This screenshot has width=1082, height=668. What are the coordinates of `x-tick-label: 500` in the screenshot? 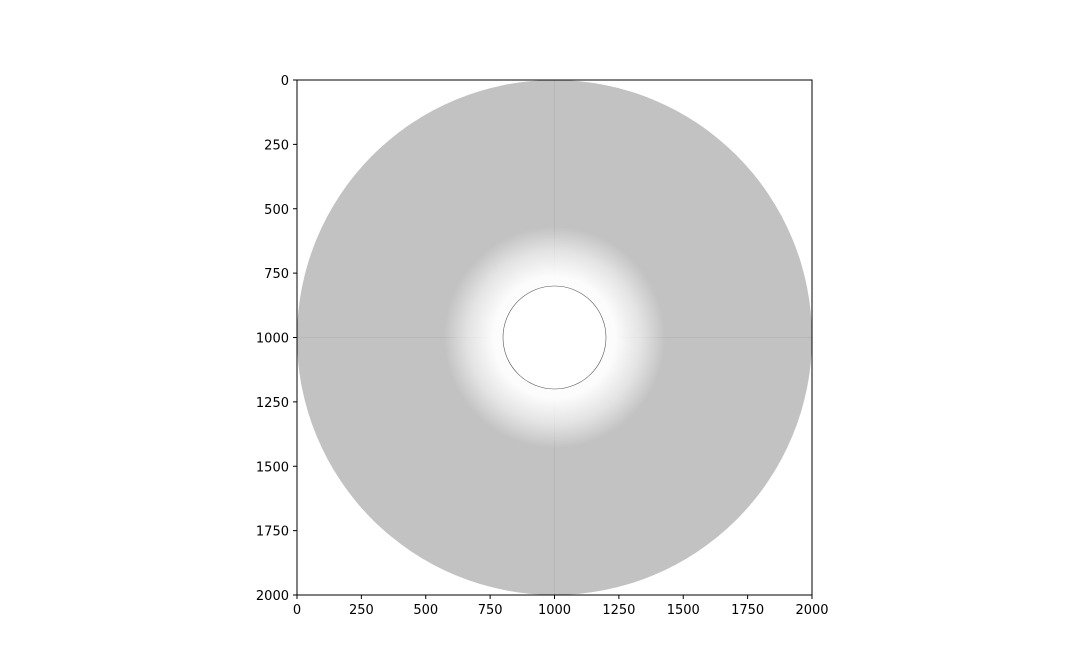 It's located at (425, 610).